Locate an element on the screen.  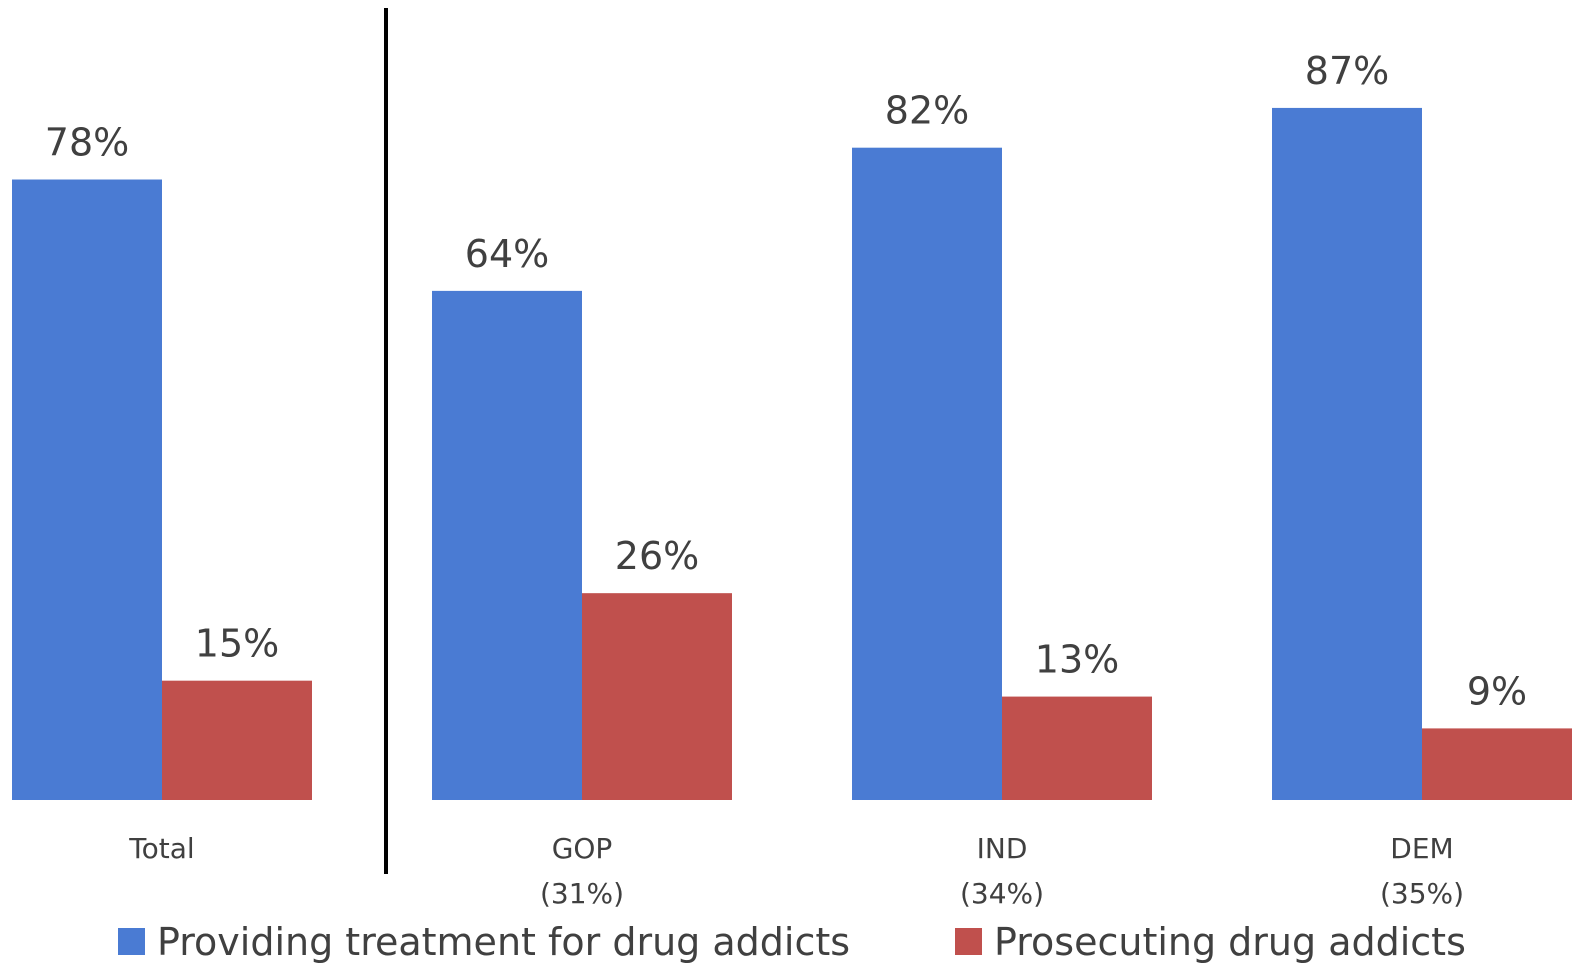
value-label-total-series-1: 78% is located at coordinates (87, 143).